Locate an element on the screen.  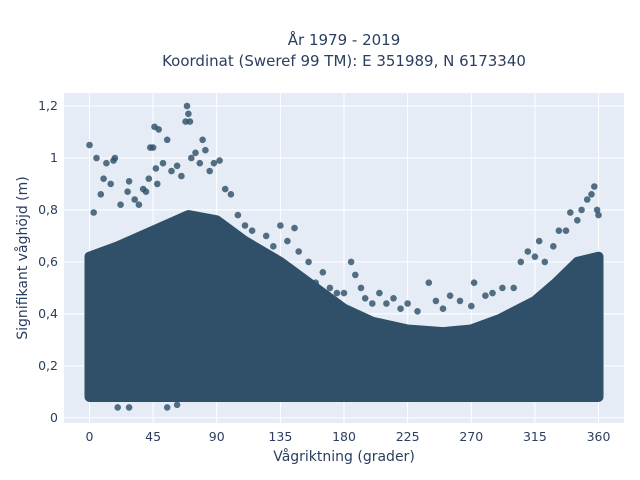
x-tick-label-1: 45 is located at coordinates (153, 436).